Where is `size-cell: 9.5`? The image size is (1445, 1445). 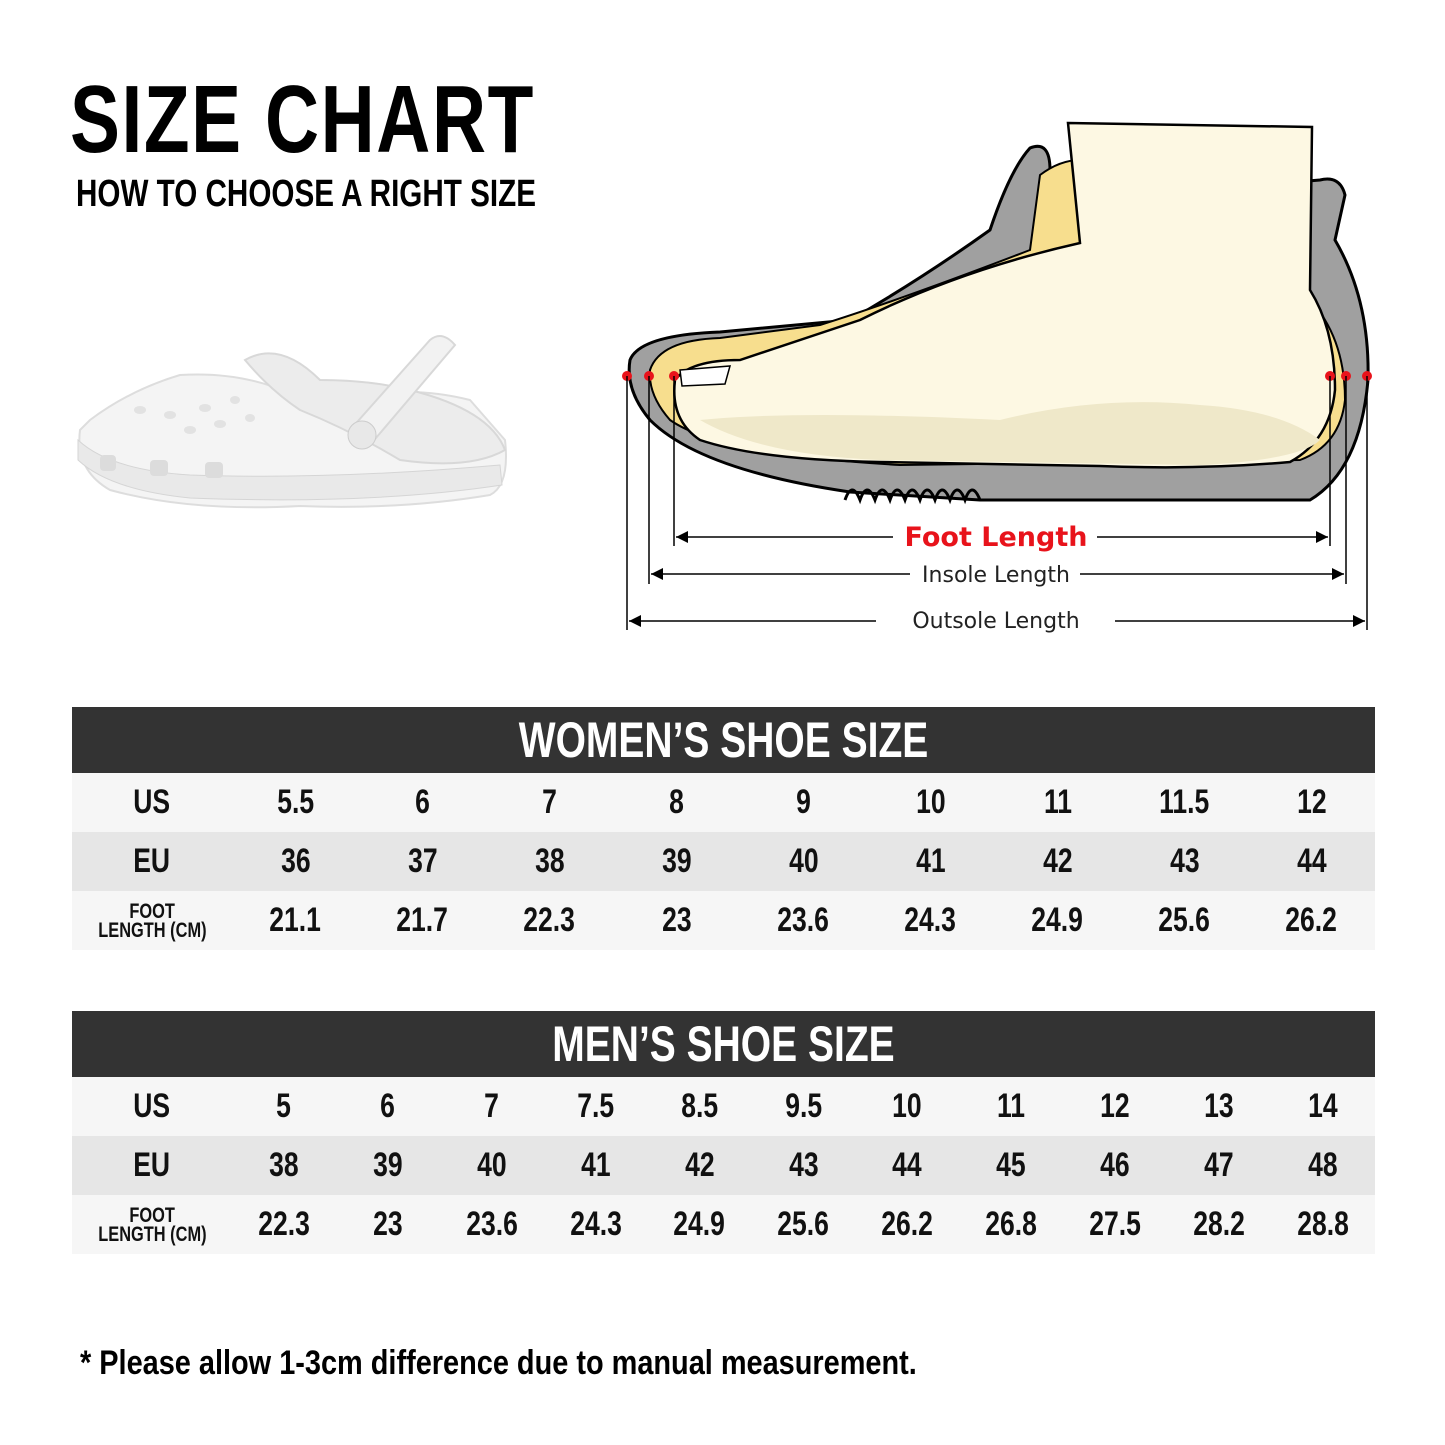
size-cell: 9.5 is located at coordinates (803, 1106).